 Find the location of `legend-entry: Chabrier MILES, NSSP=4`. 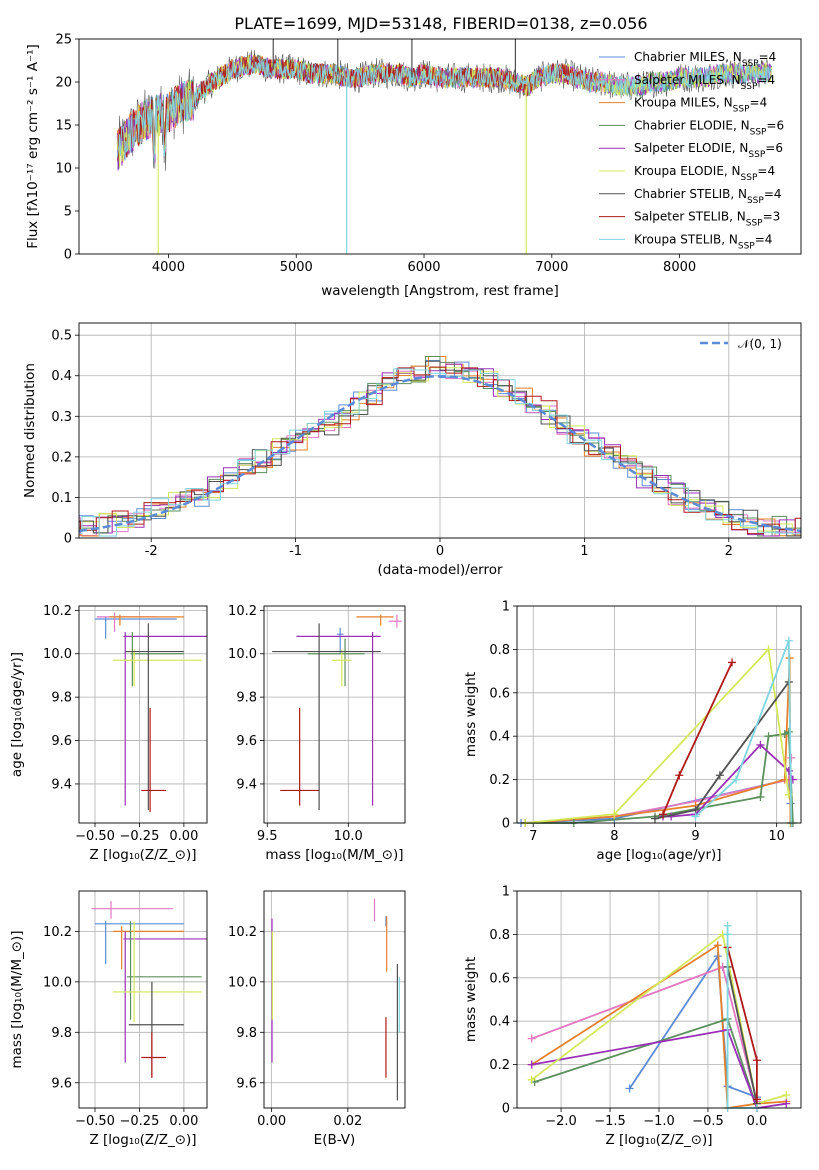

legend-entry: Chabrier MILES, NSSP=4 is located at coordinates (705, 59).